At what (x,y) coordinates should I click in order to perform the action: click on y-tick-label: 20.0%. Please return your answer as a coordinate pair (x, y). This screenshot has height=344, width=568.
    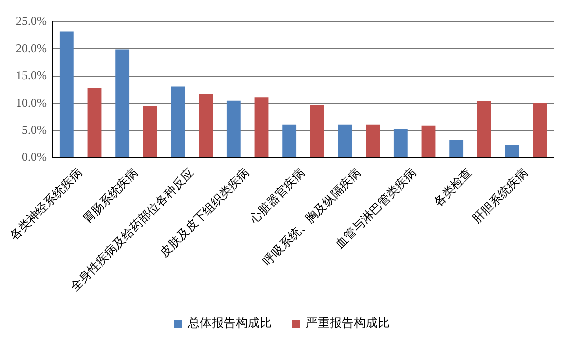
    Looking at the image, I should click on (31, 48).